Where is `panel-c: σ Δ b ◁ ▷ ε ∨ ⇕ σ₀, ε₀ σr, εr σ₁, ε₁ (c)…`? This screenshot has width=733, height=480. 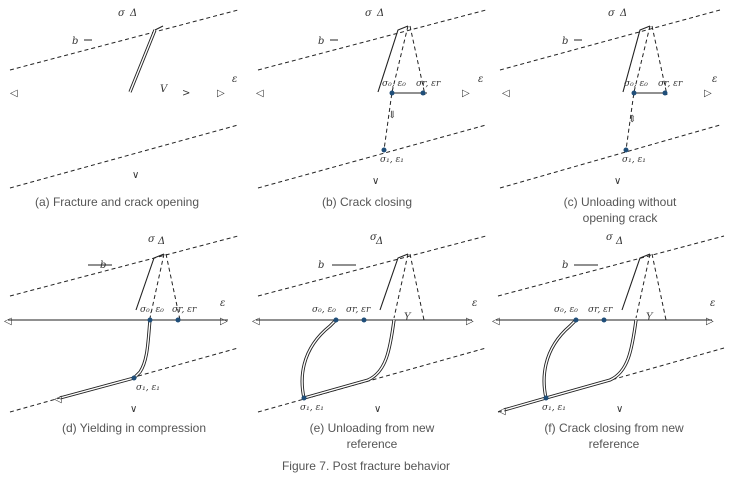
panel-c: σ Δ b ◁ ▷ ε ∨ ⇕ σ₀, ε₀ σr, εr σ₁, ε₁ (c)… is located at coordinates (610, 116).